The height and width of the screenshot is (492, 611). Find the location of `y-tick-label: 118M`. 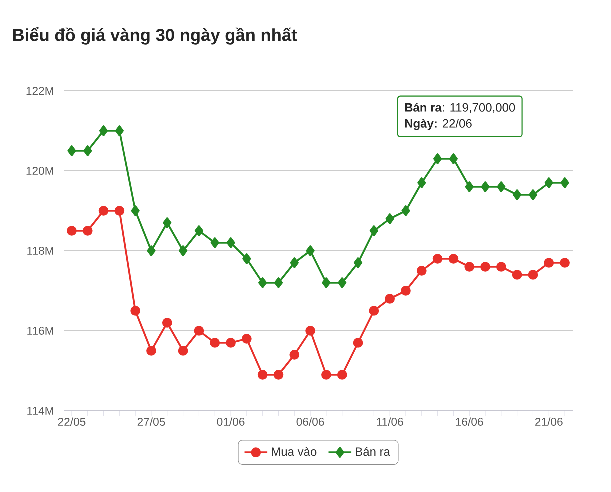

y-tick-label: 118M is located at coordinates (41, 250).